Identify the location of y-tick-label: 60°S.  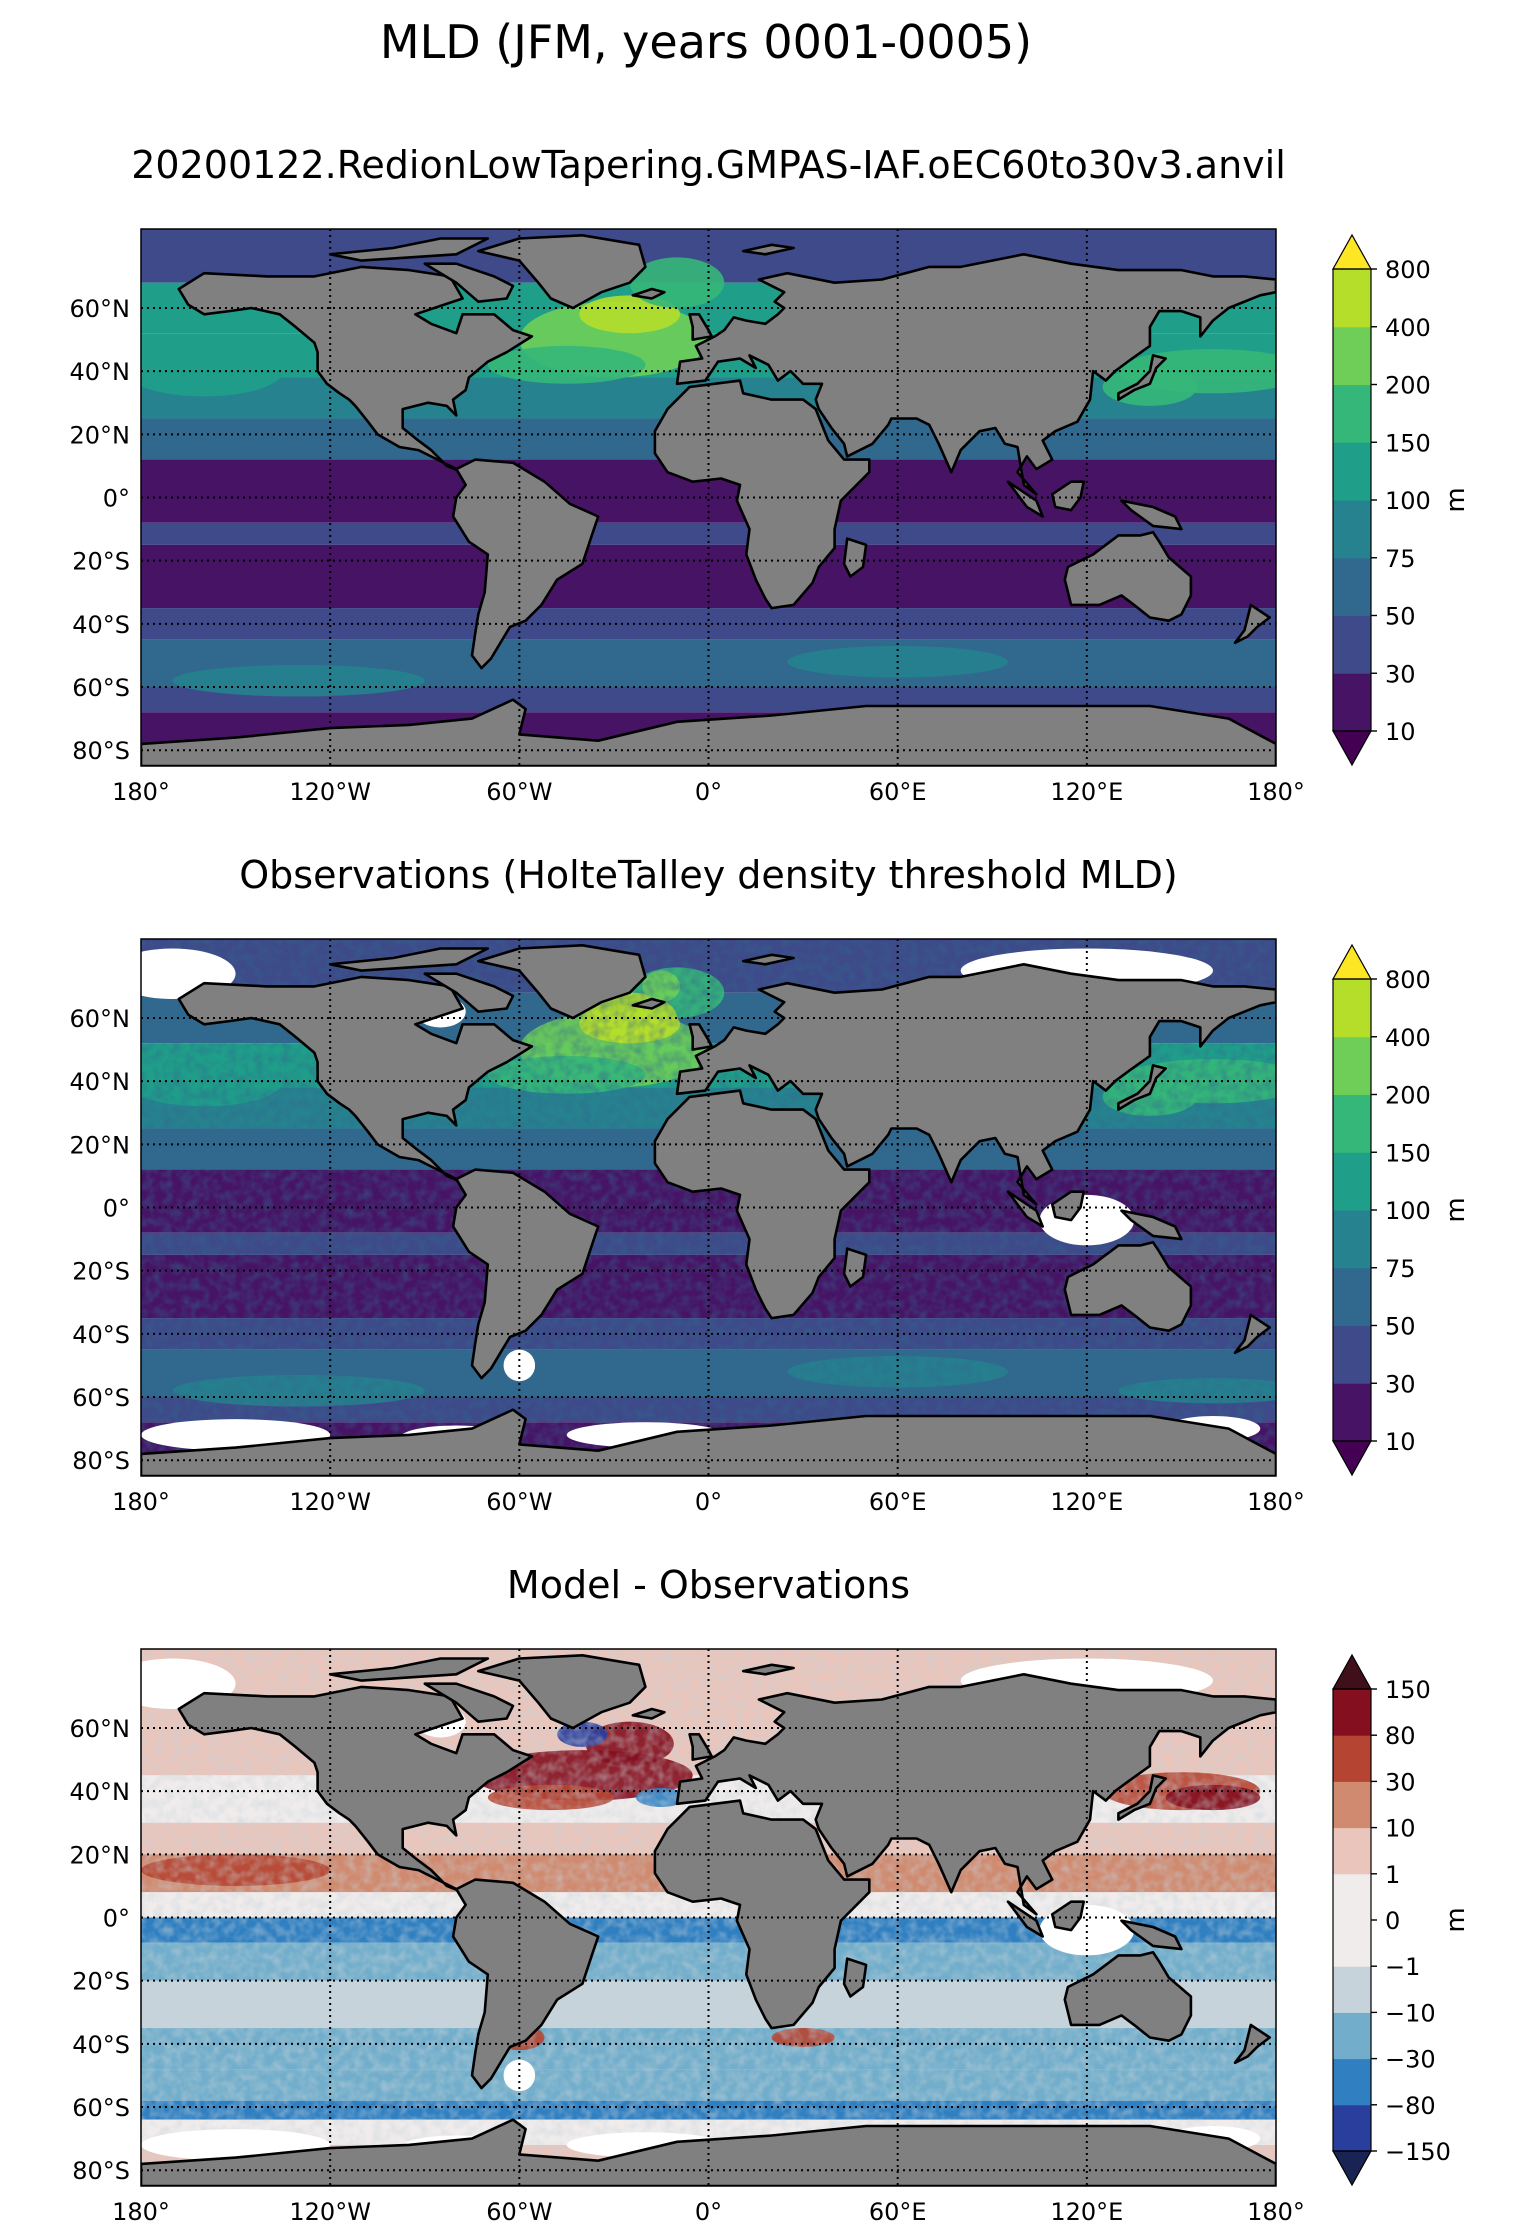
(101, 1398).